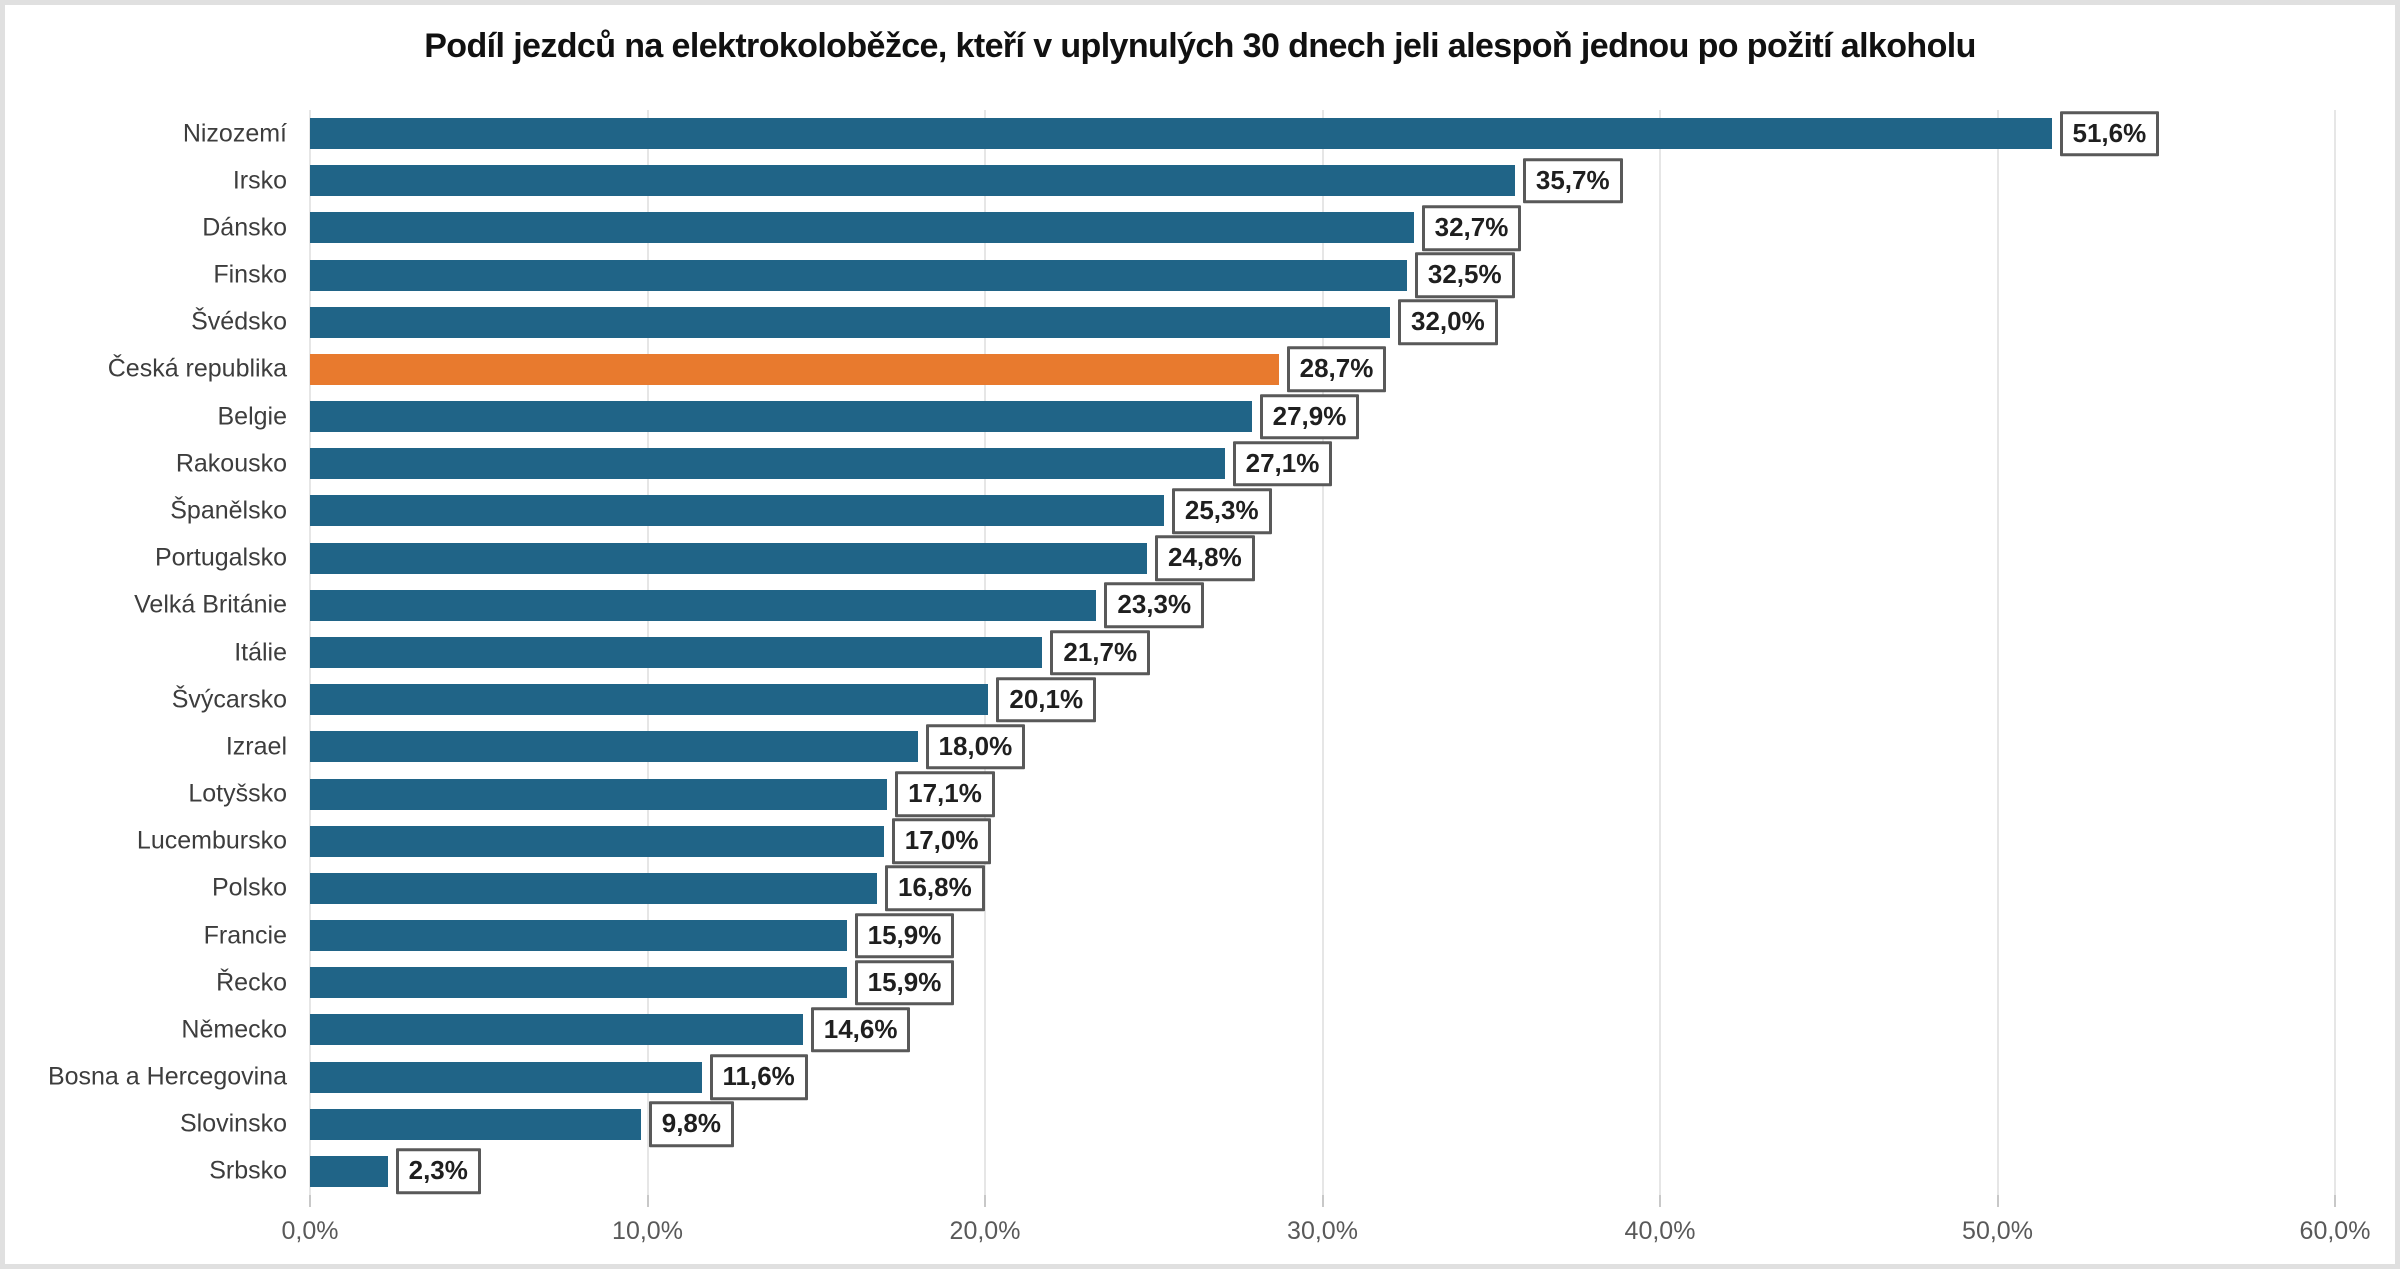  What do you see at coordinates (249, 887) in the screenshot?
I see `category-label: Polsko` at bounding box center [249, 887].